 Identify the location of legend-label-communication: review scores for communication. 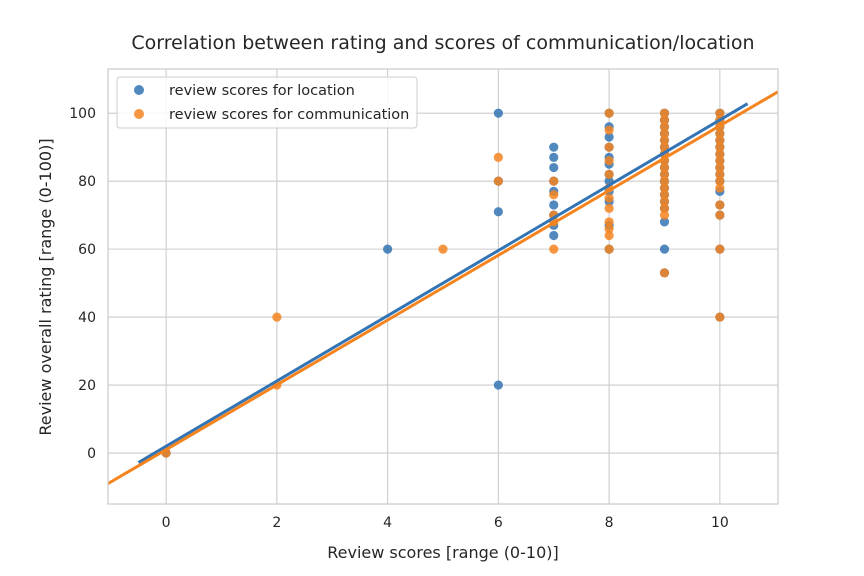
(289, 115).